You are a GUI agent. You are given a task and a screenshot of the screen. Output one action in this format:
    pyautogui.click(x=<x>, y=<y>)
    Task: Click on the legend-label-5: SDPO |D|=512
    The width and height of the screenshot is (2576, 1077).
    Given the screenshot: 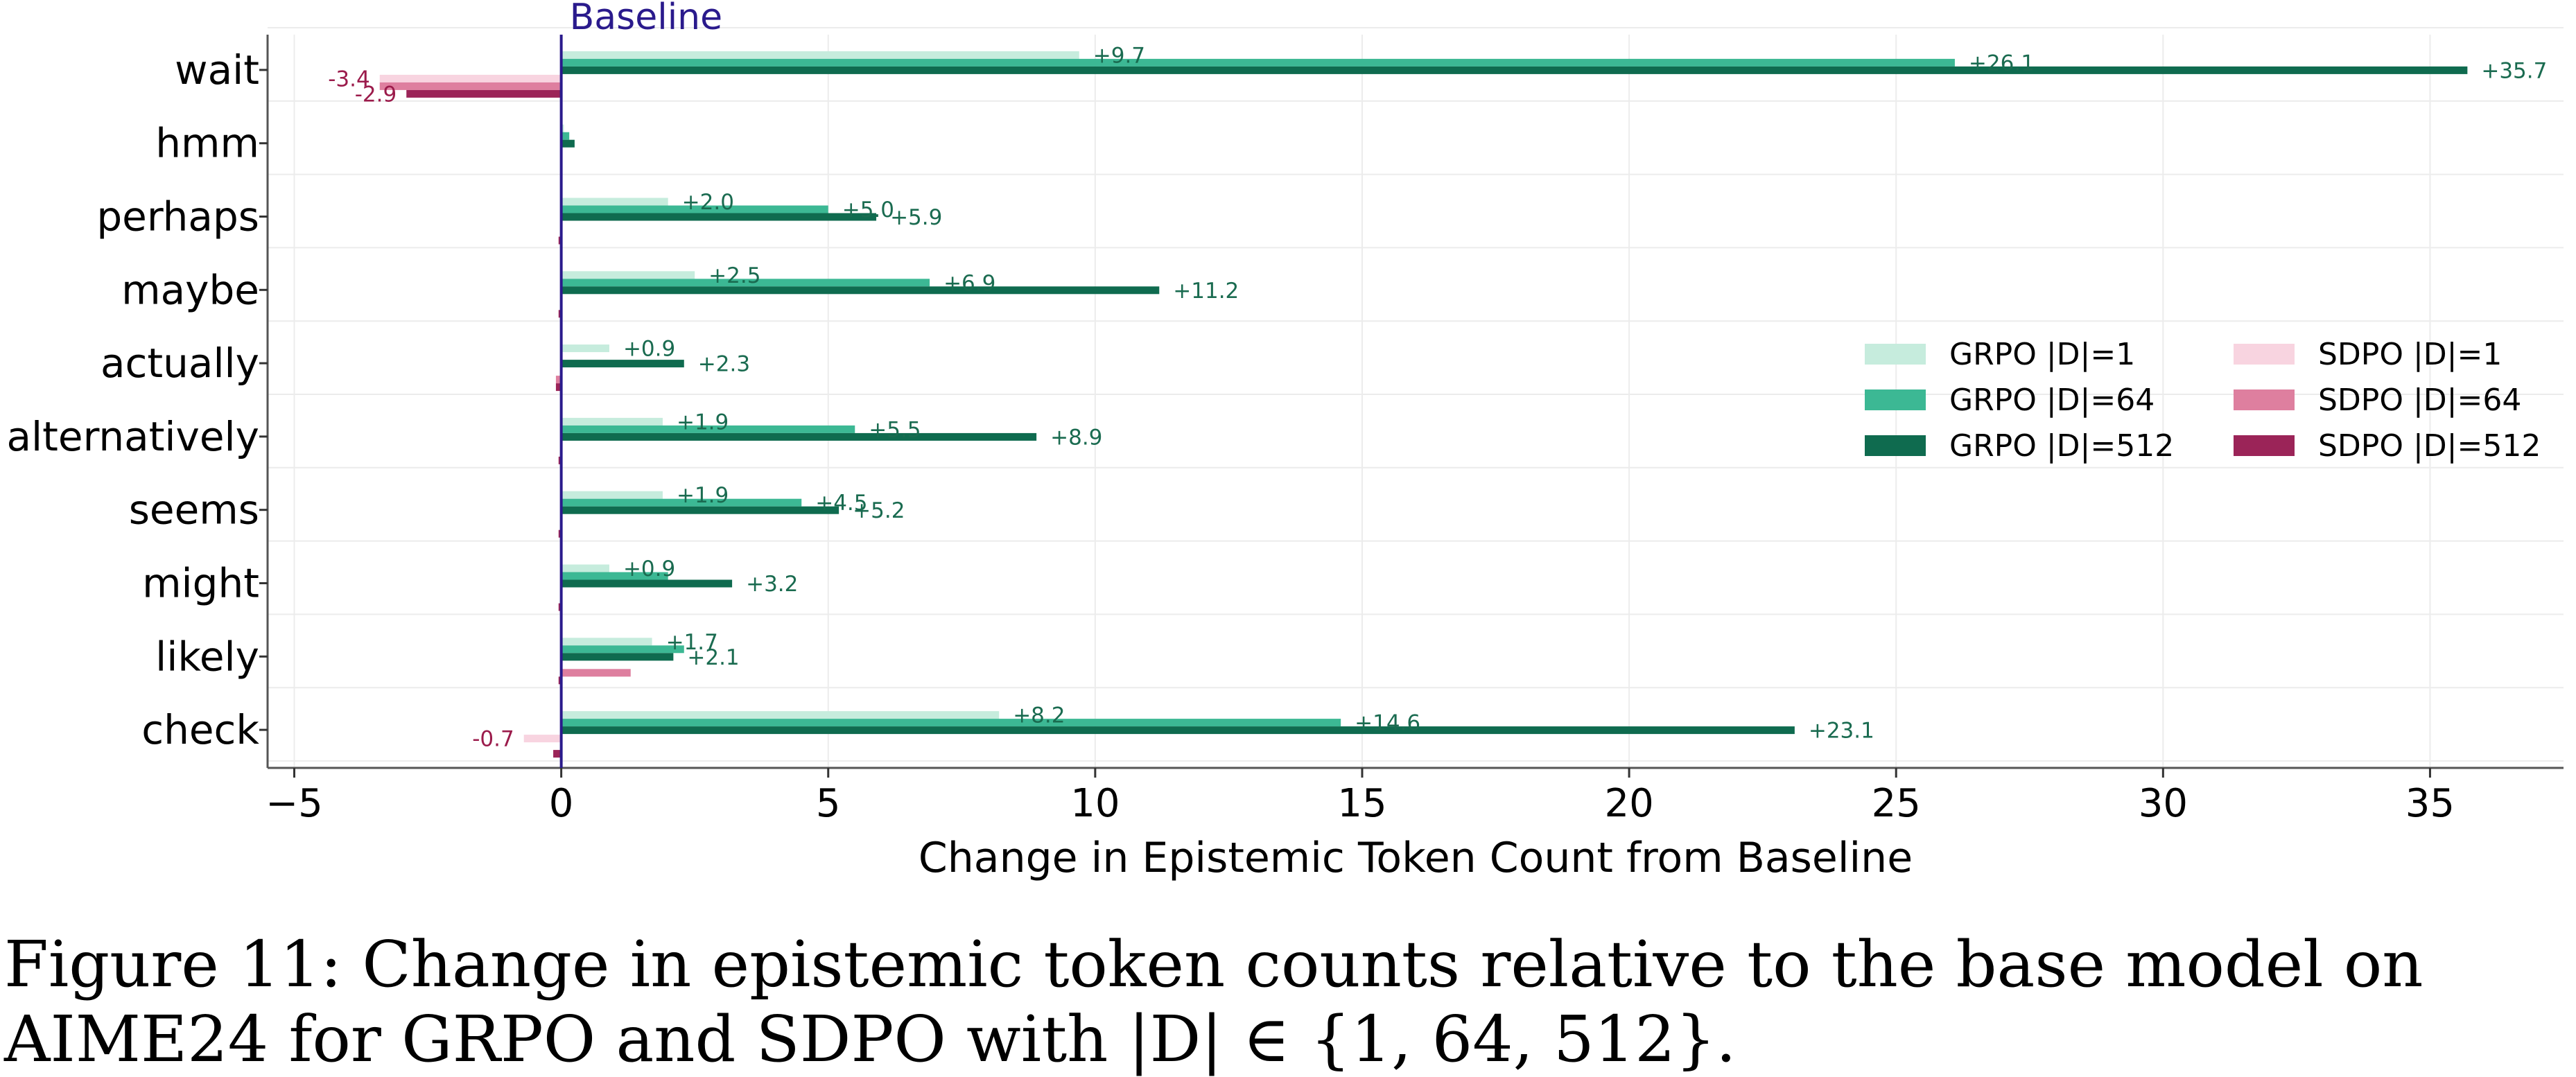 What is the action you would take?
    pyautogui.click(x=2429, y=446)
    